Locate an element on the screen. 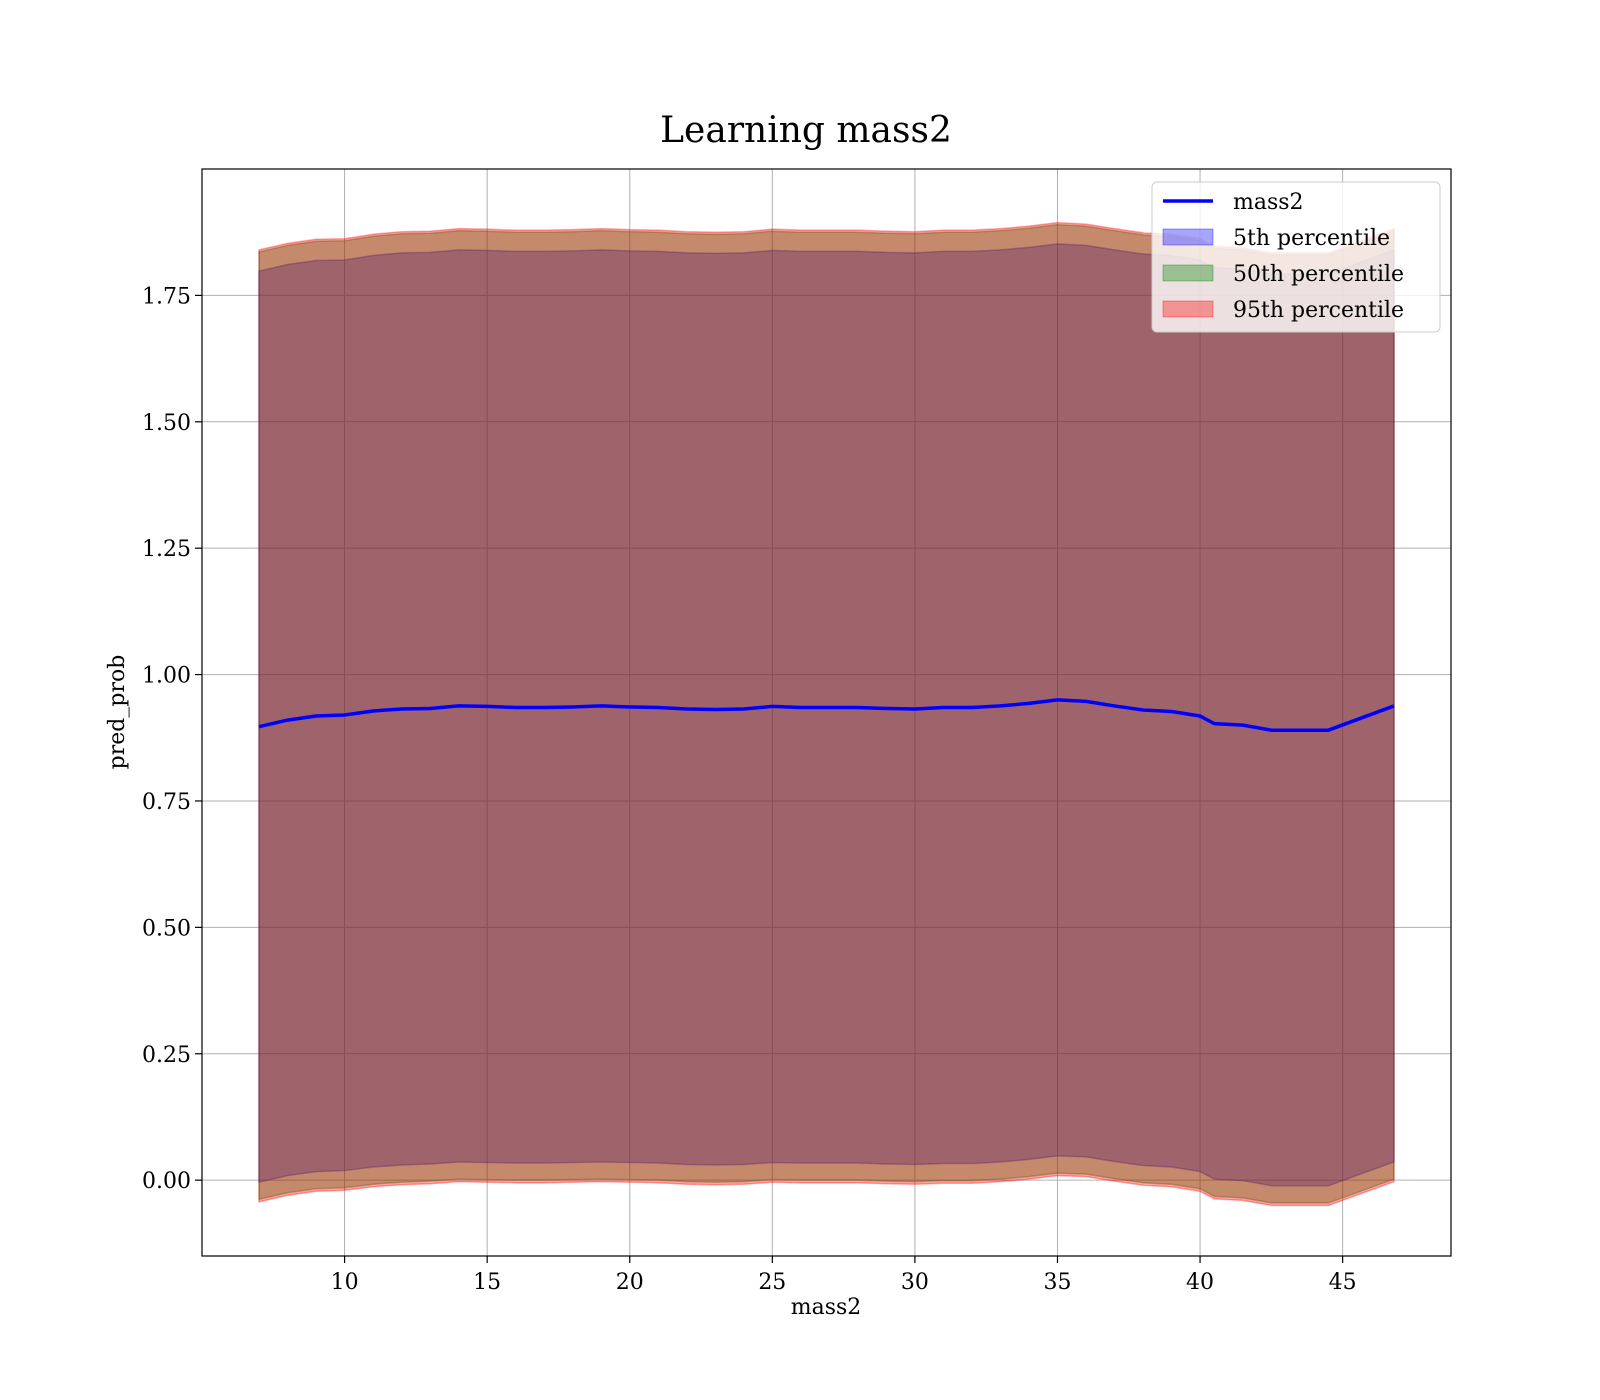 The width and height of the screenshot is (1600, 1400). x-tick-label: 10 is located at coordinates (345, 1282).